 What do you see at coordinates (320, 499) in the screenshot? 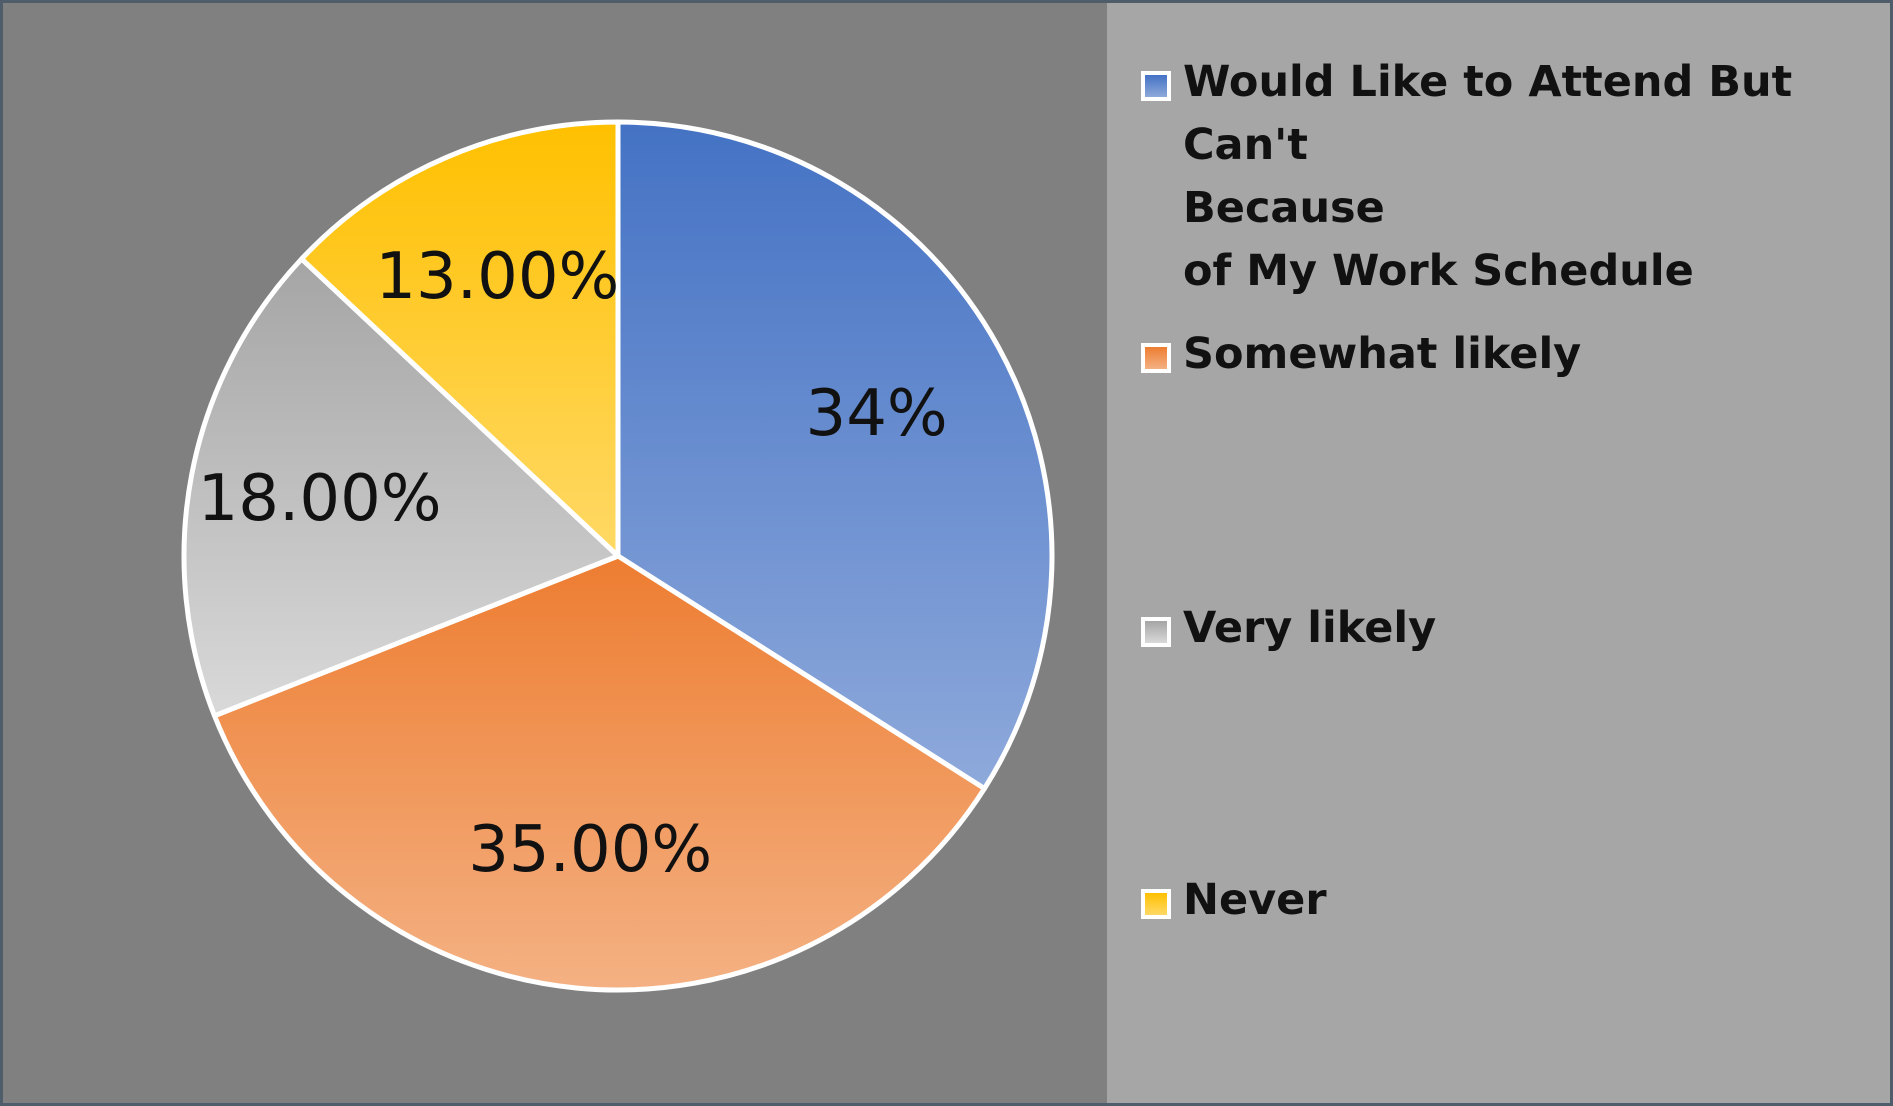
I see `data-label-very-likely: 18.00%` at bounding box center [320, 499].